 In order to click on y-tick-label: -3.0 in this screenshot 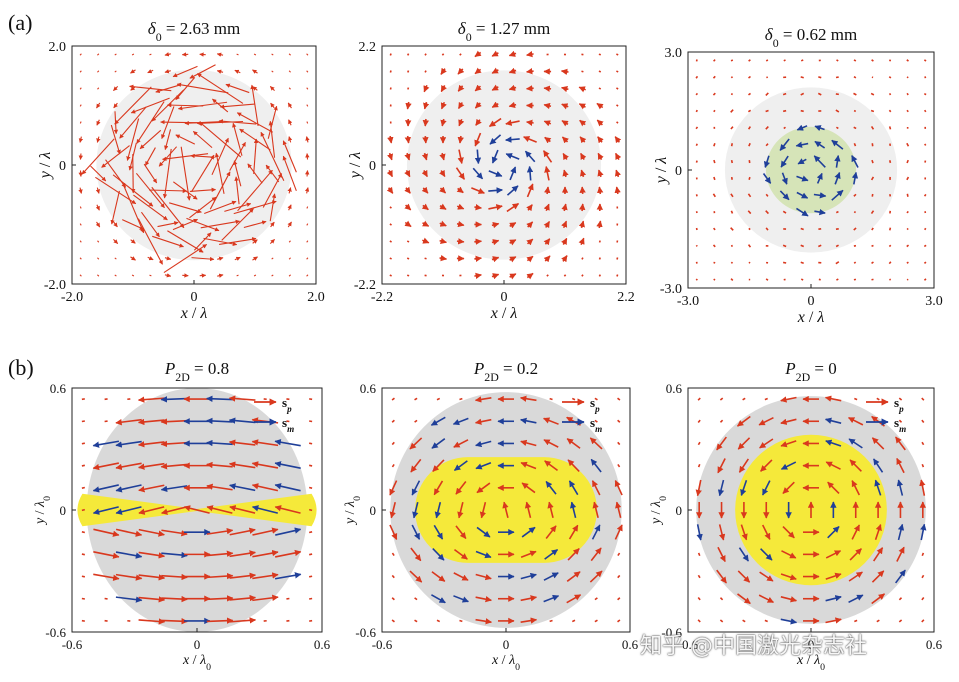, I will do `click(671, 289)`.